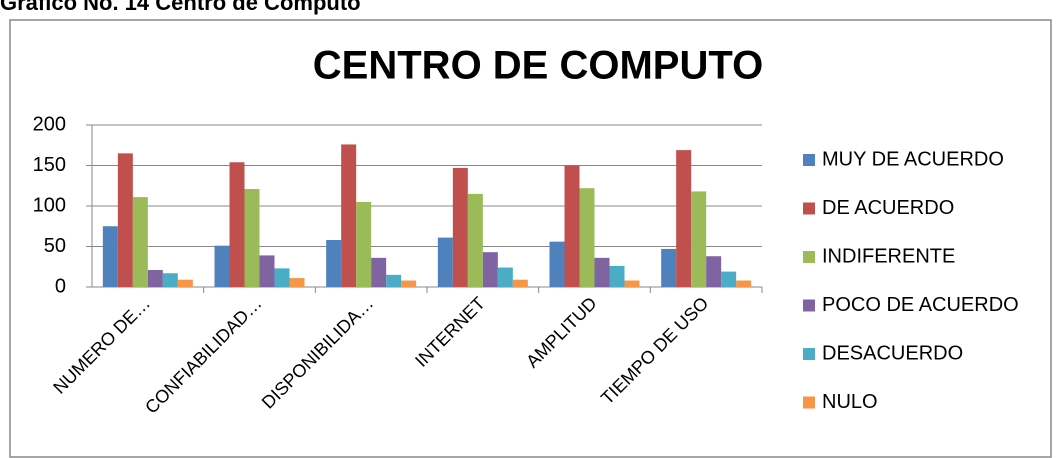 Image resolution: width=1059 pixels, height=458 pixels. I want to click on chart-title: CENTRO DE COMPUTO, so click(538, 66).